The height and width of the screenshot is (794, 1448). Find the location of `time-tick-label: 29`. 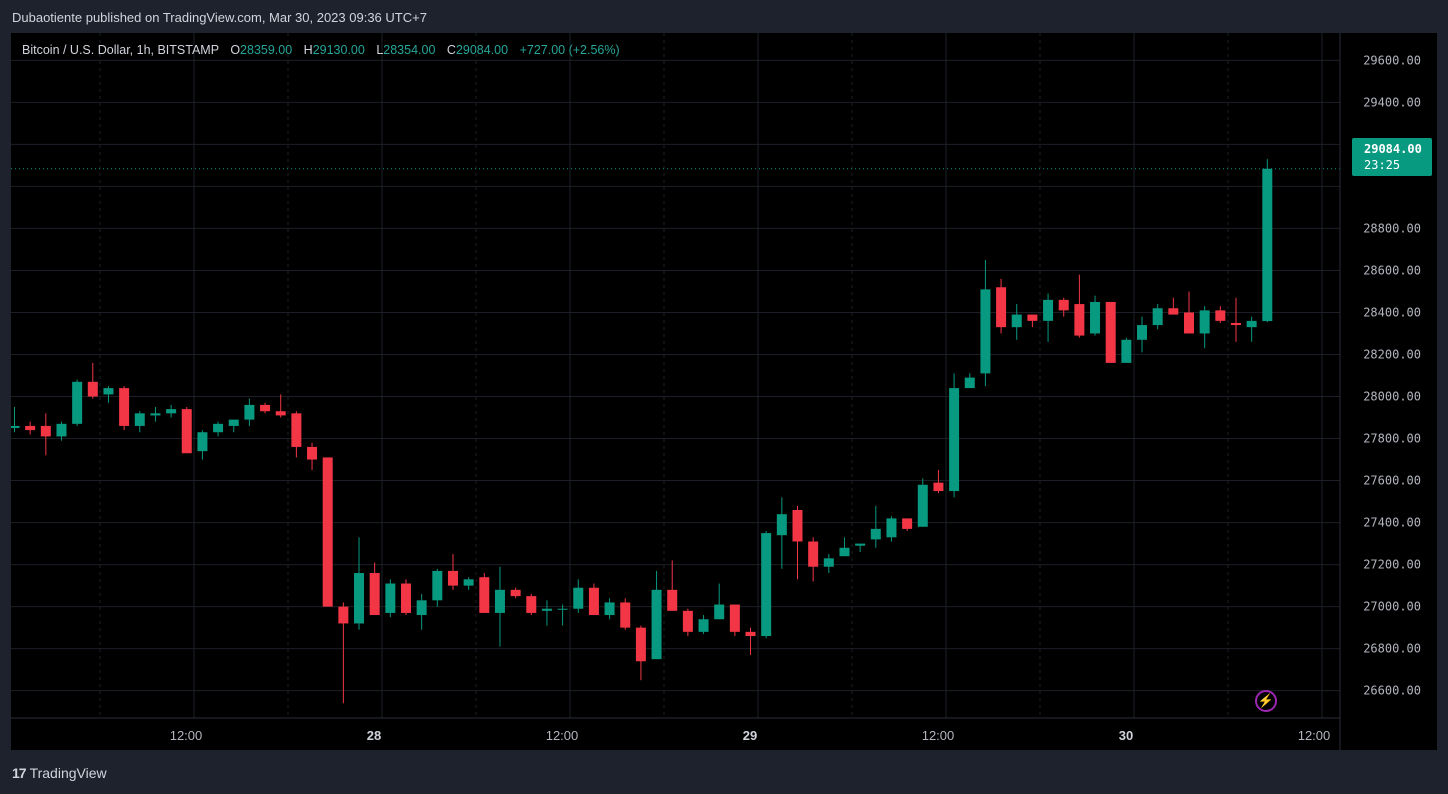

time-tick-label: 29 is located at coordinates (750, 735).